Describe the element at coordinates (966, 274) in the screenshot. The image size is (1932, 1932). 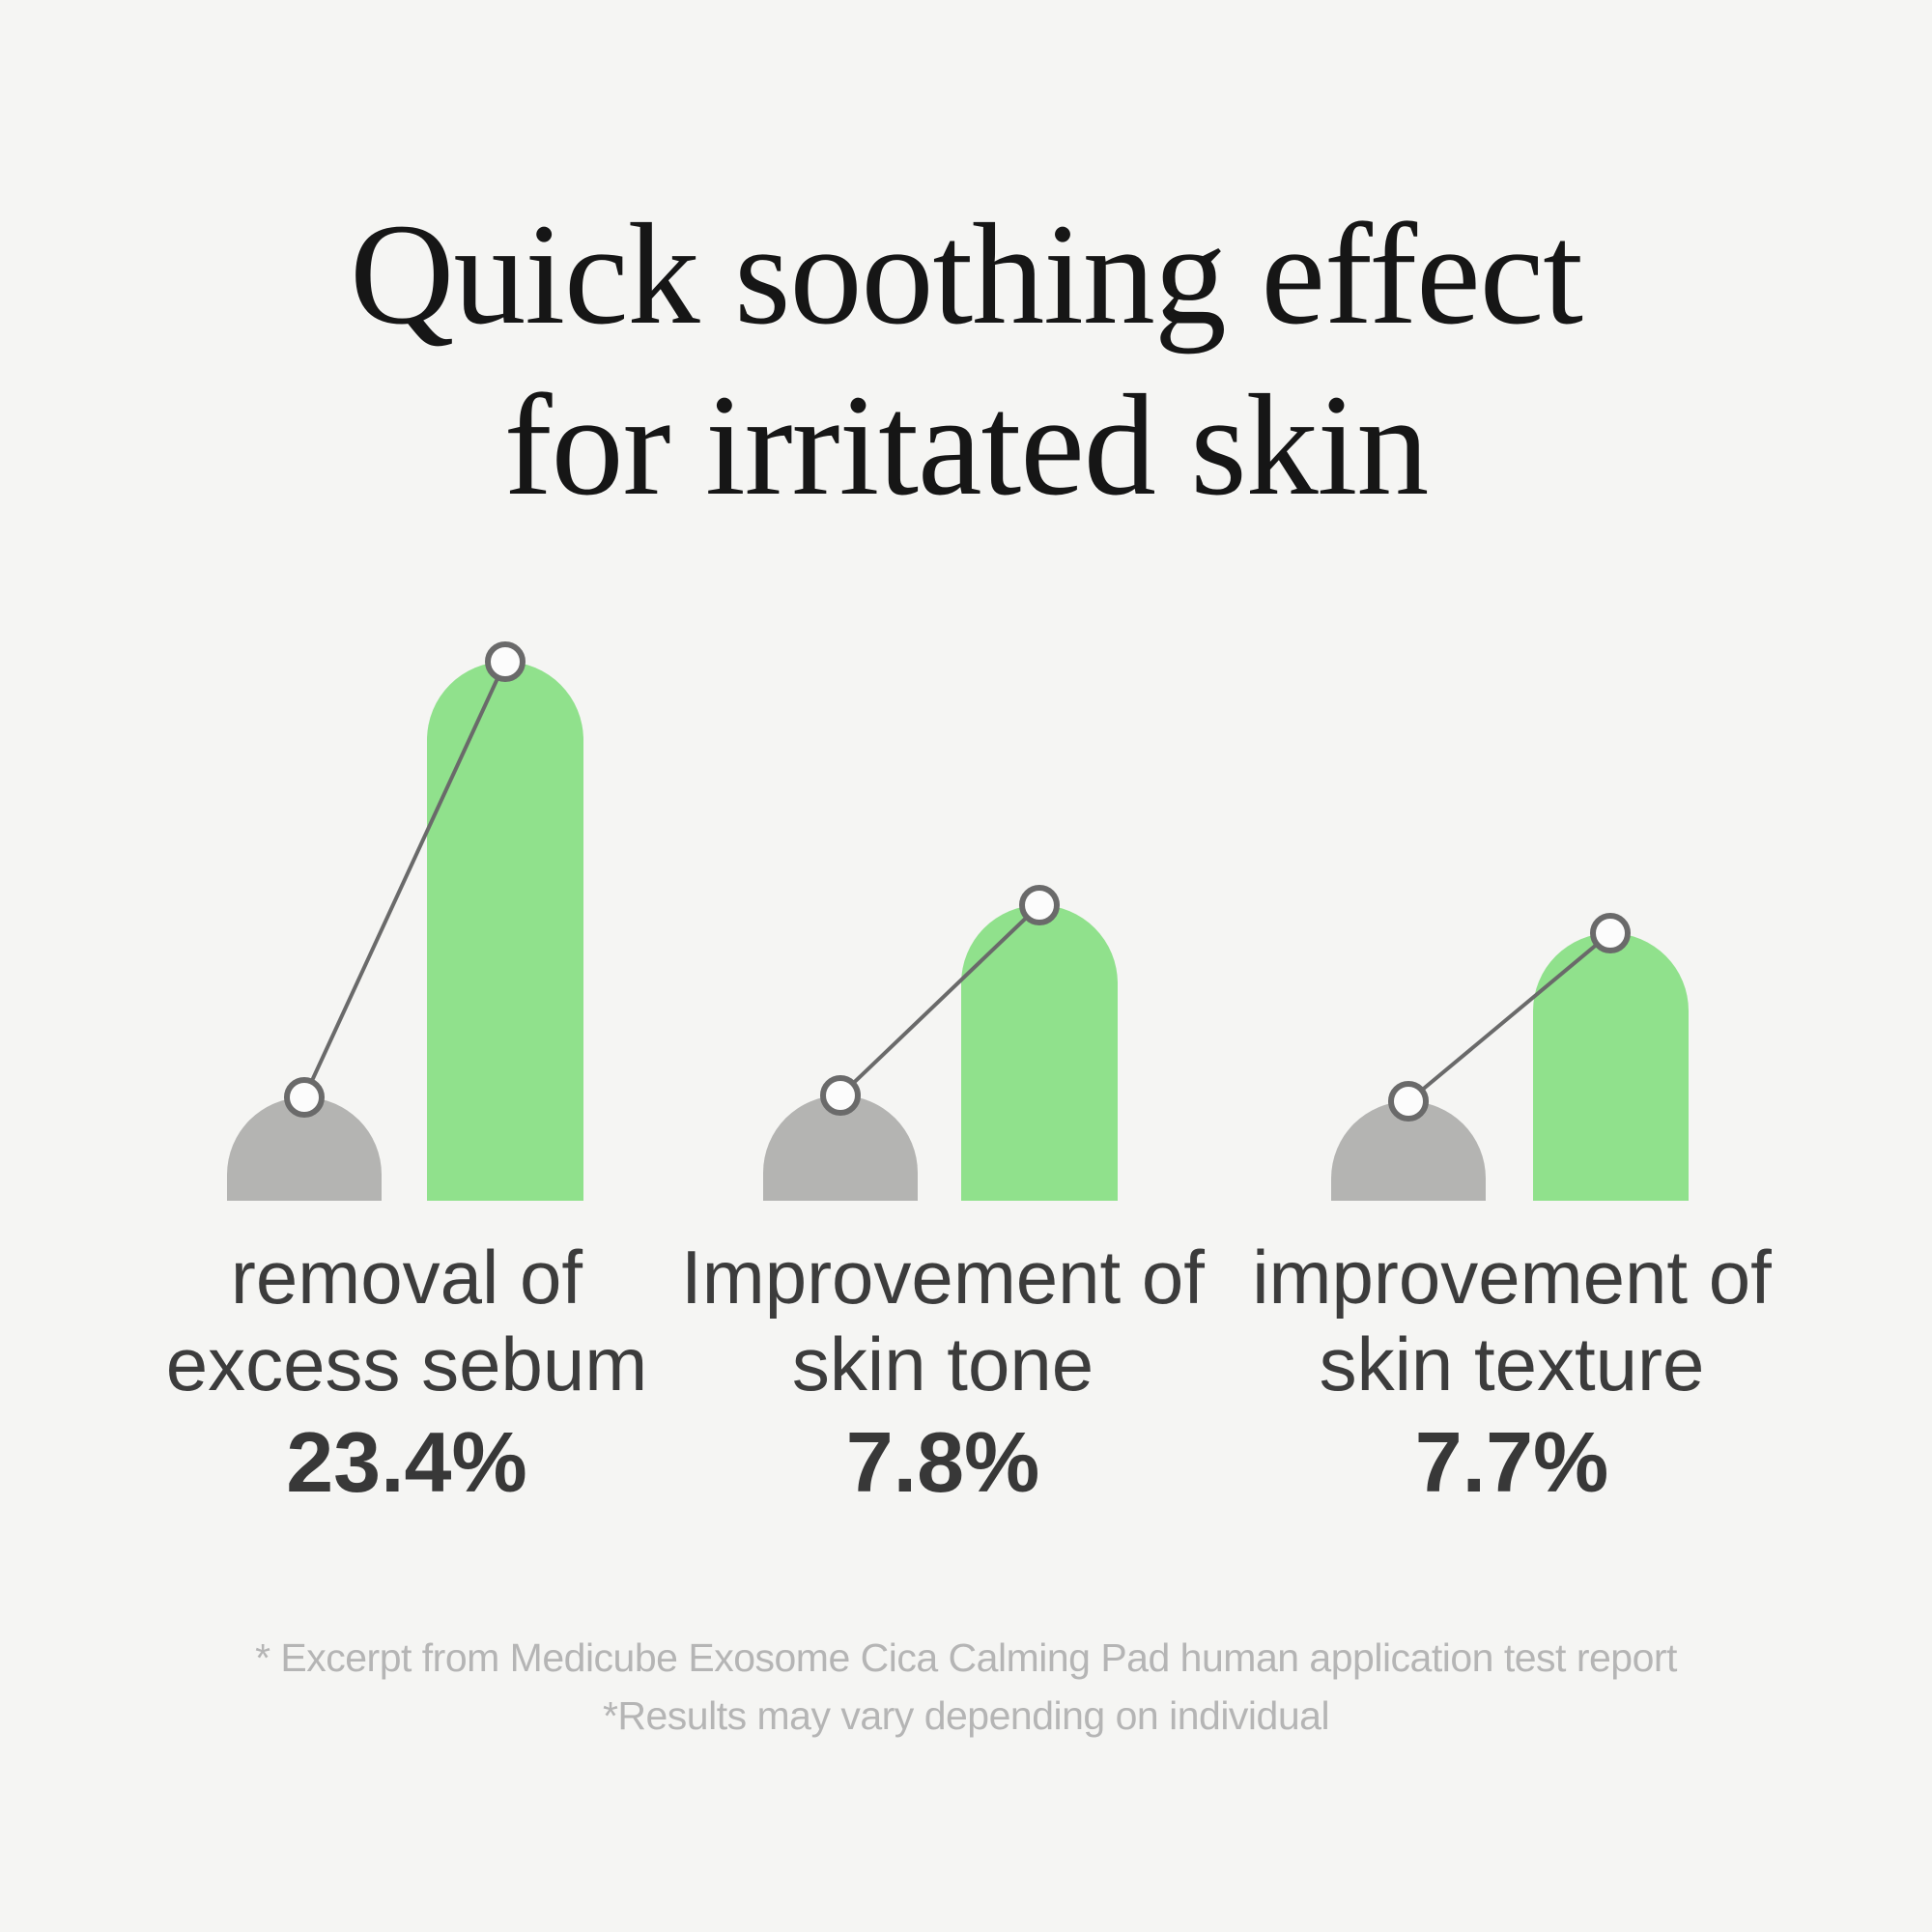
I see `title-line-1: Quick soothing effect` at that location.